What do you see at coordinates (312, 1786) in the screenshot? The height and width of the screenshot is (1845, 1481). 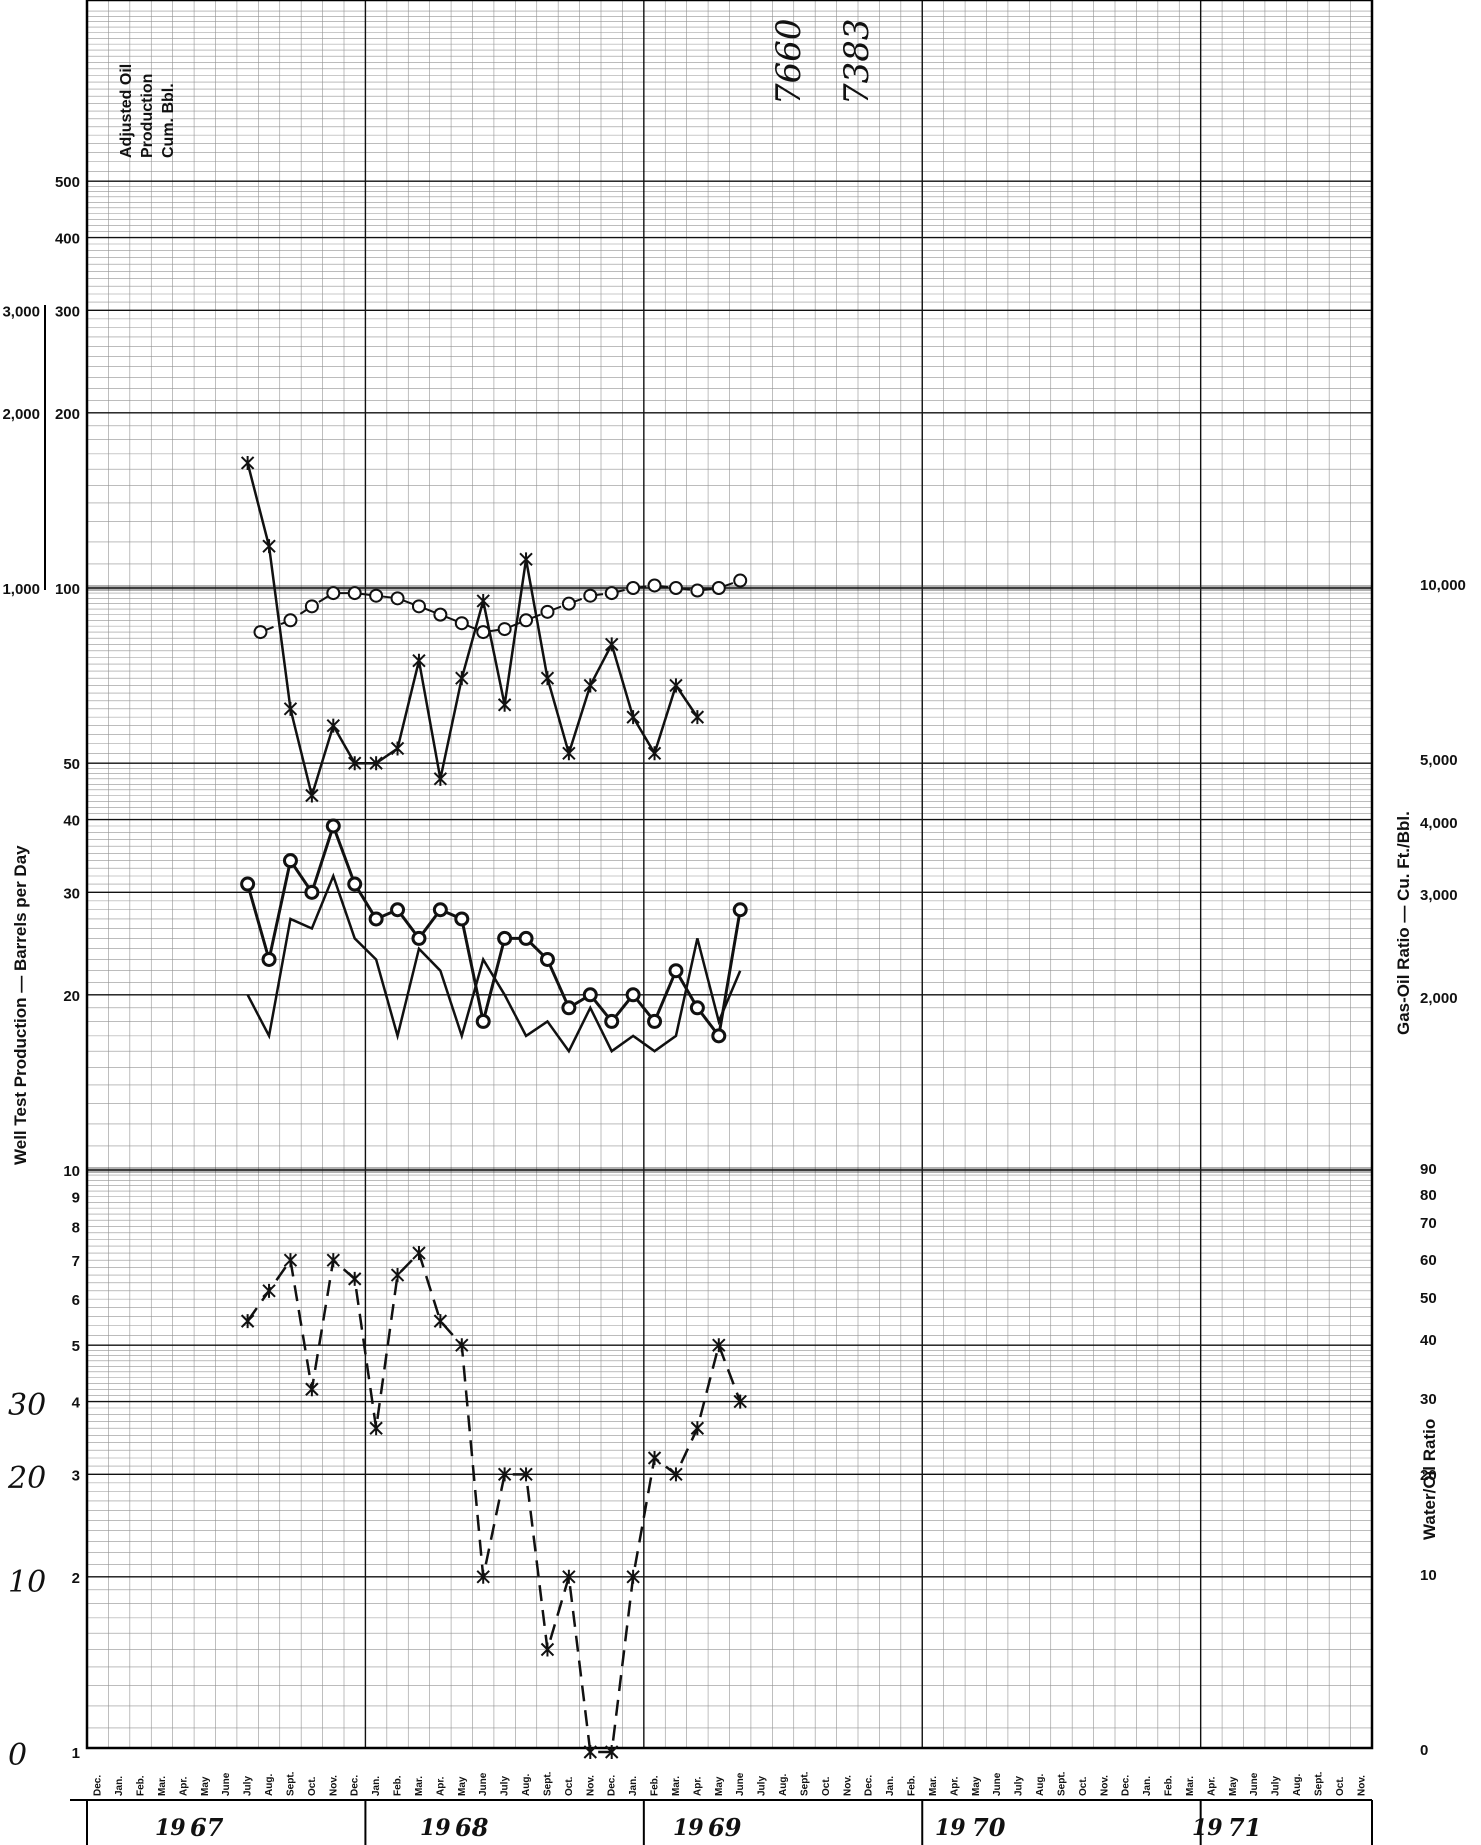 I see `month-10: Oct.` at bounding box center [312, 1786].